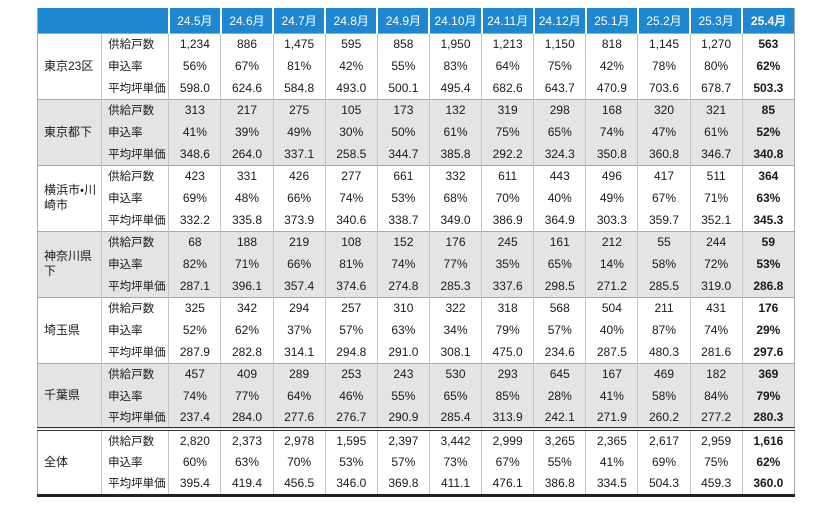 This screenshot has width=830, height=515. What do you see at coordinates (507, 132) in the screenshot?
I see `value-cell: 75%` at bounding box center [507, 132].